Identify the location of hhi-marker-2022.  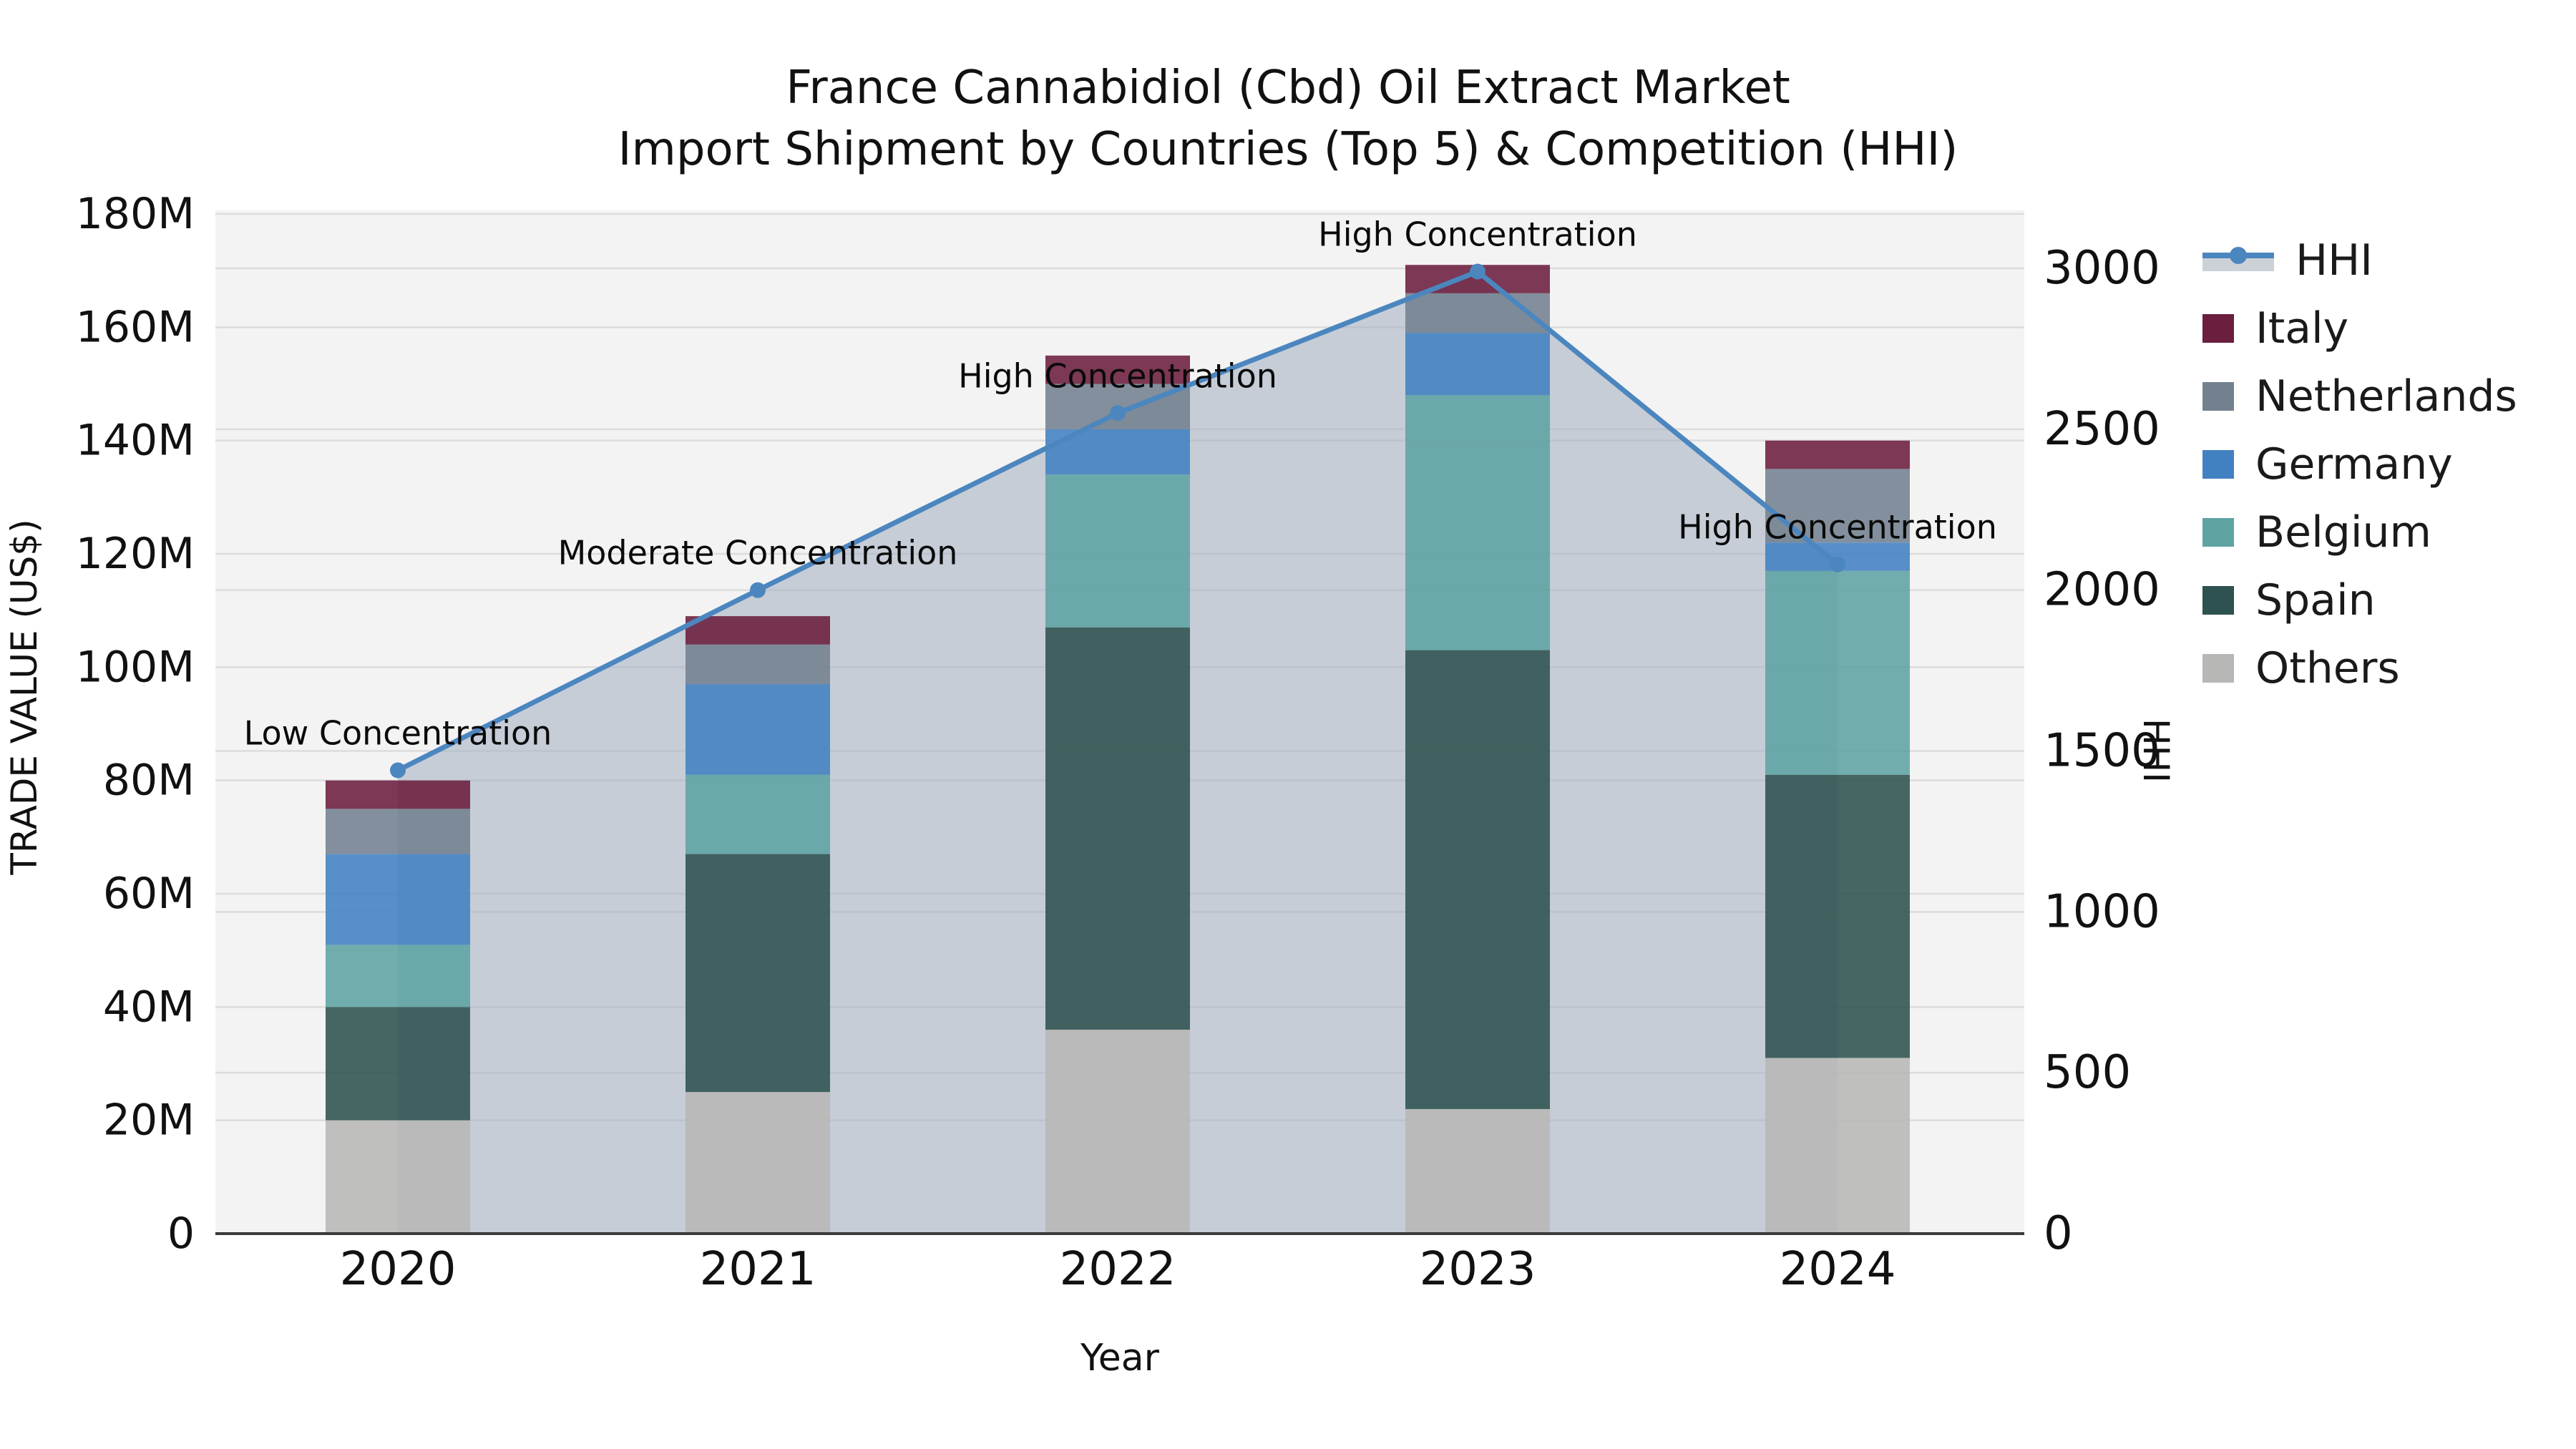
(1118, 413).